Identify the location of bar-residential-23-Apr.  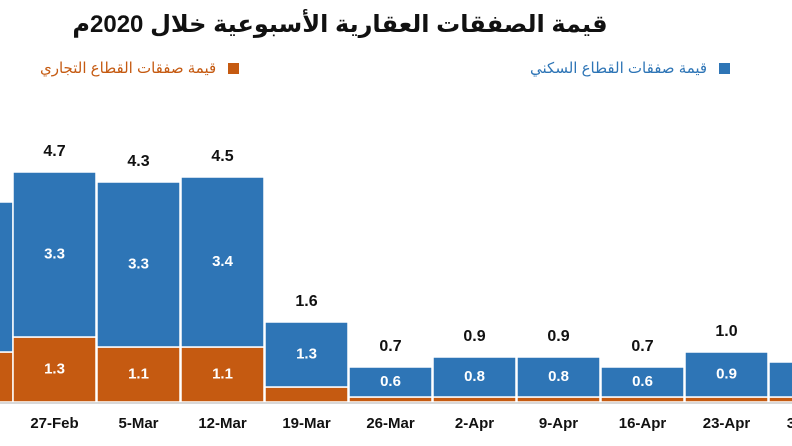
(726, 374).